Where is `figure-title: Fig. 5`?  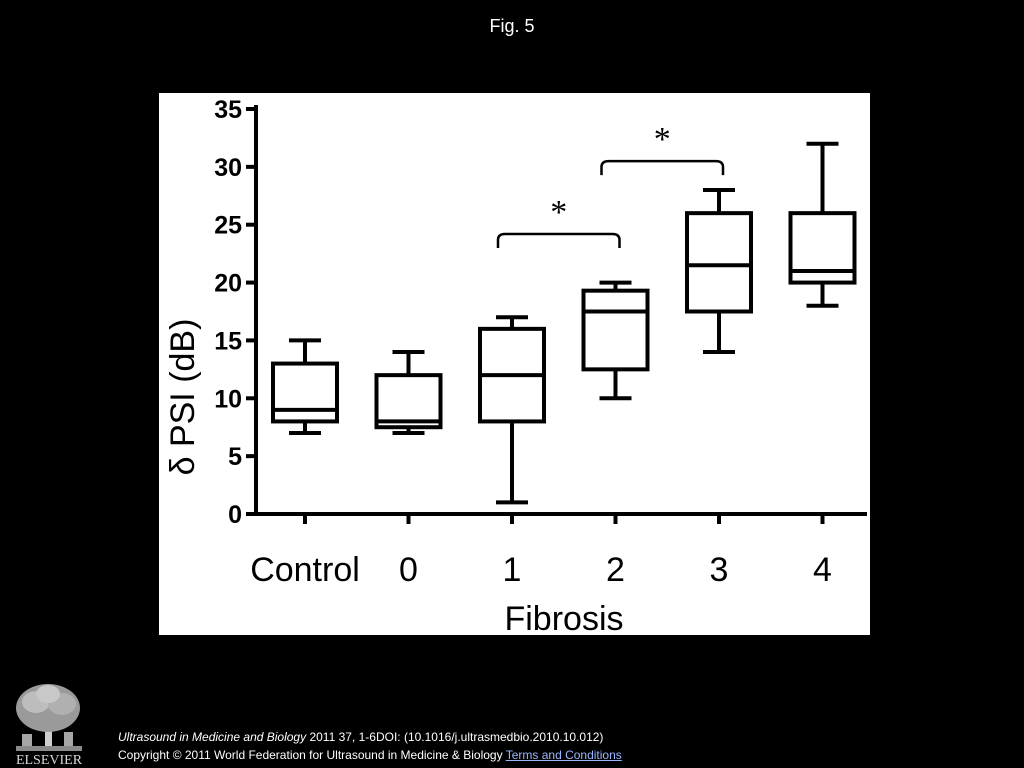
figure-title: Fig. 5 is located at coordinates (512, 26).